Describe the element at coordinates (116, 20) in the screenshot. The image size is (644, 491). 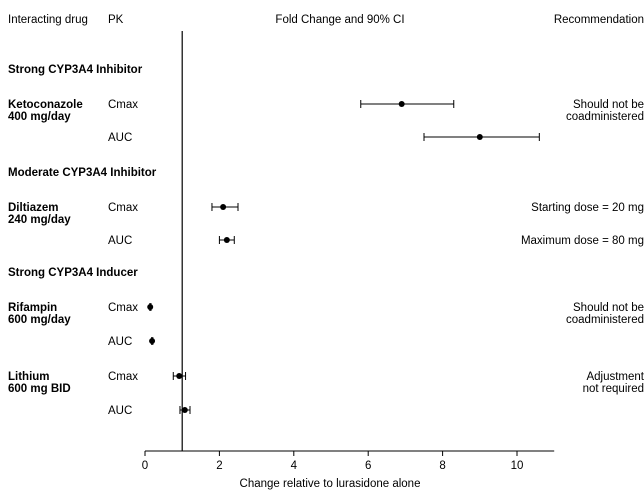
I see `header-pk: PK` at that location.